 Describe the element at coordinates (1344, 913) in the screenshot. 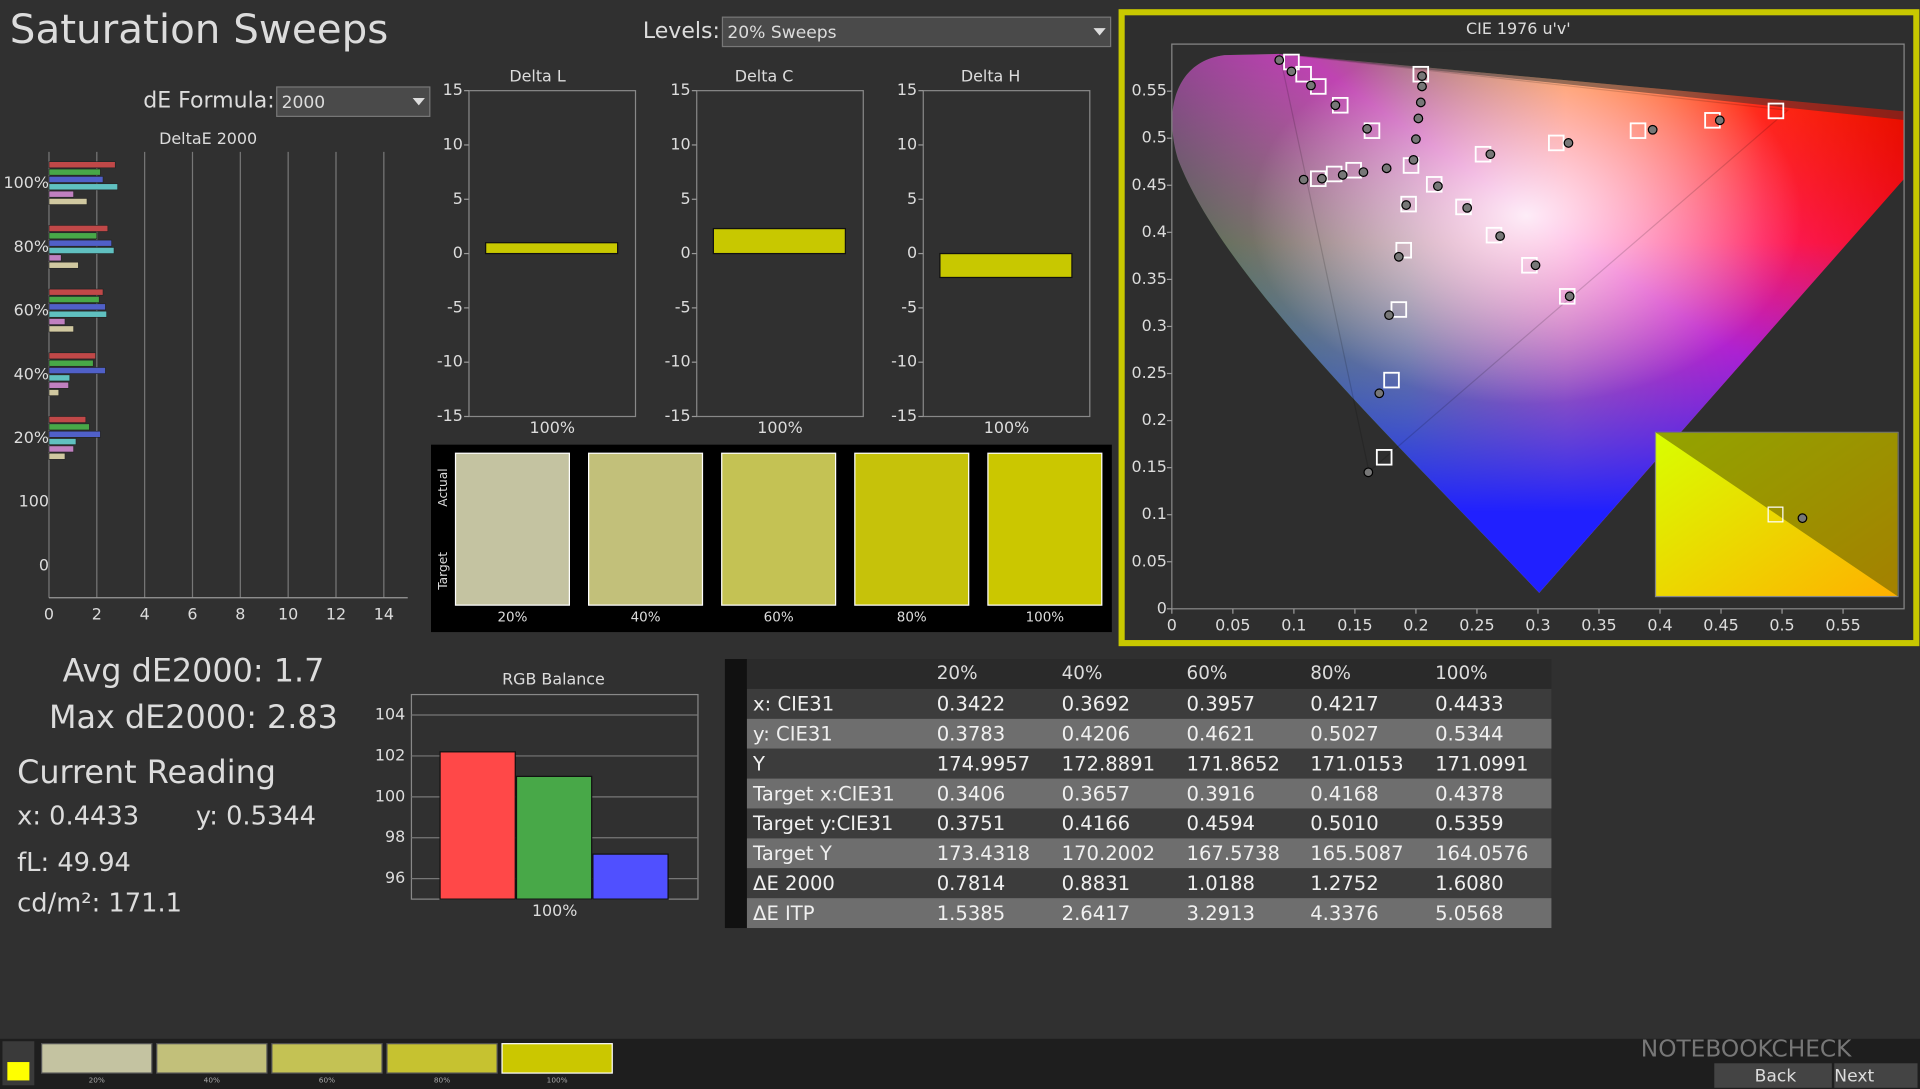

I see `table-cell: 4.3376` at that location.